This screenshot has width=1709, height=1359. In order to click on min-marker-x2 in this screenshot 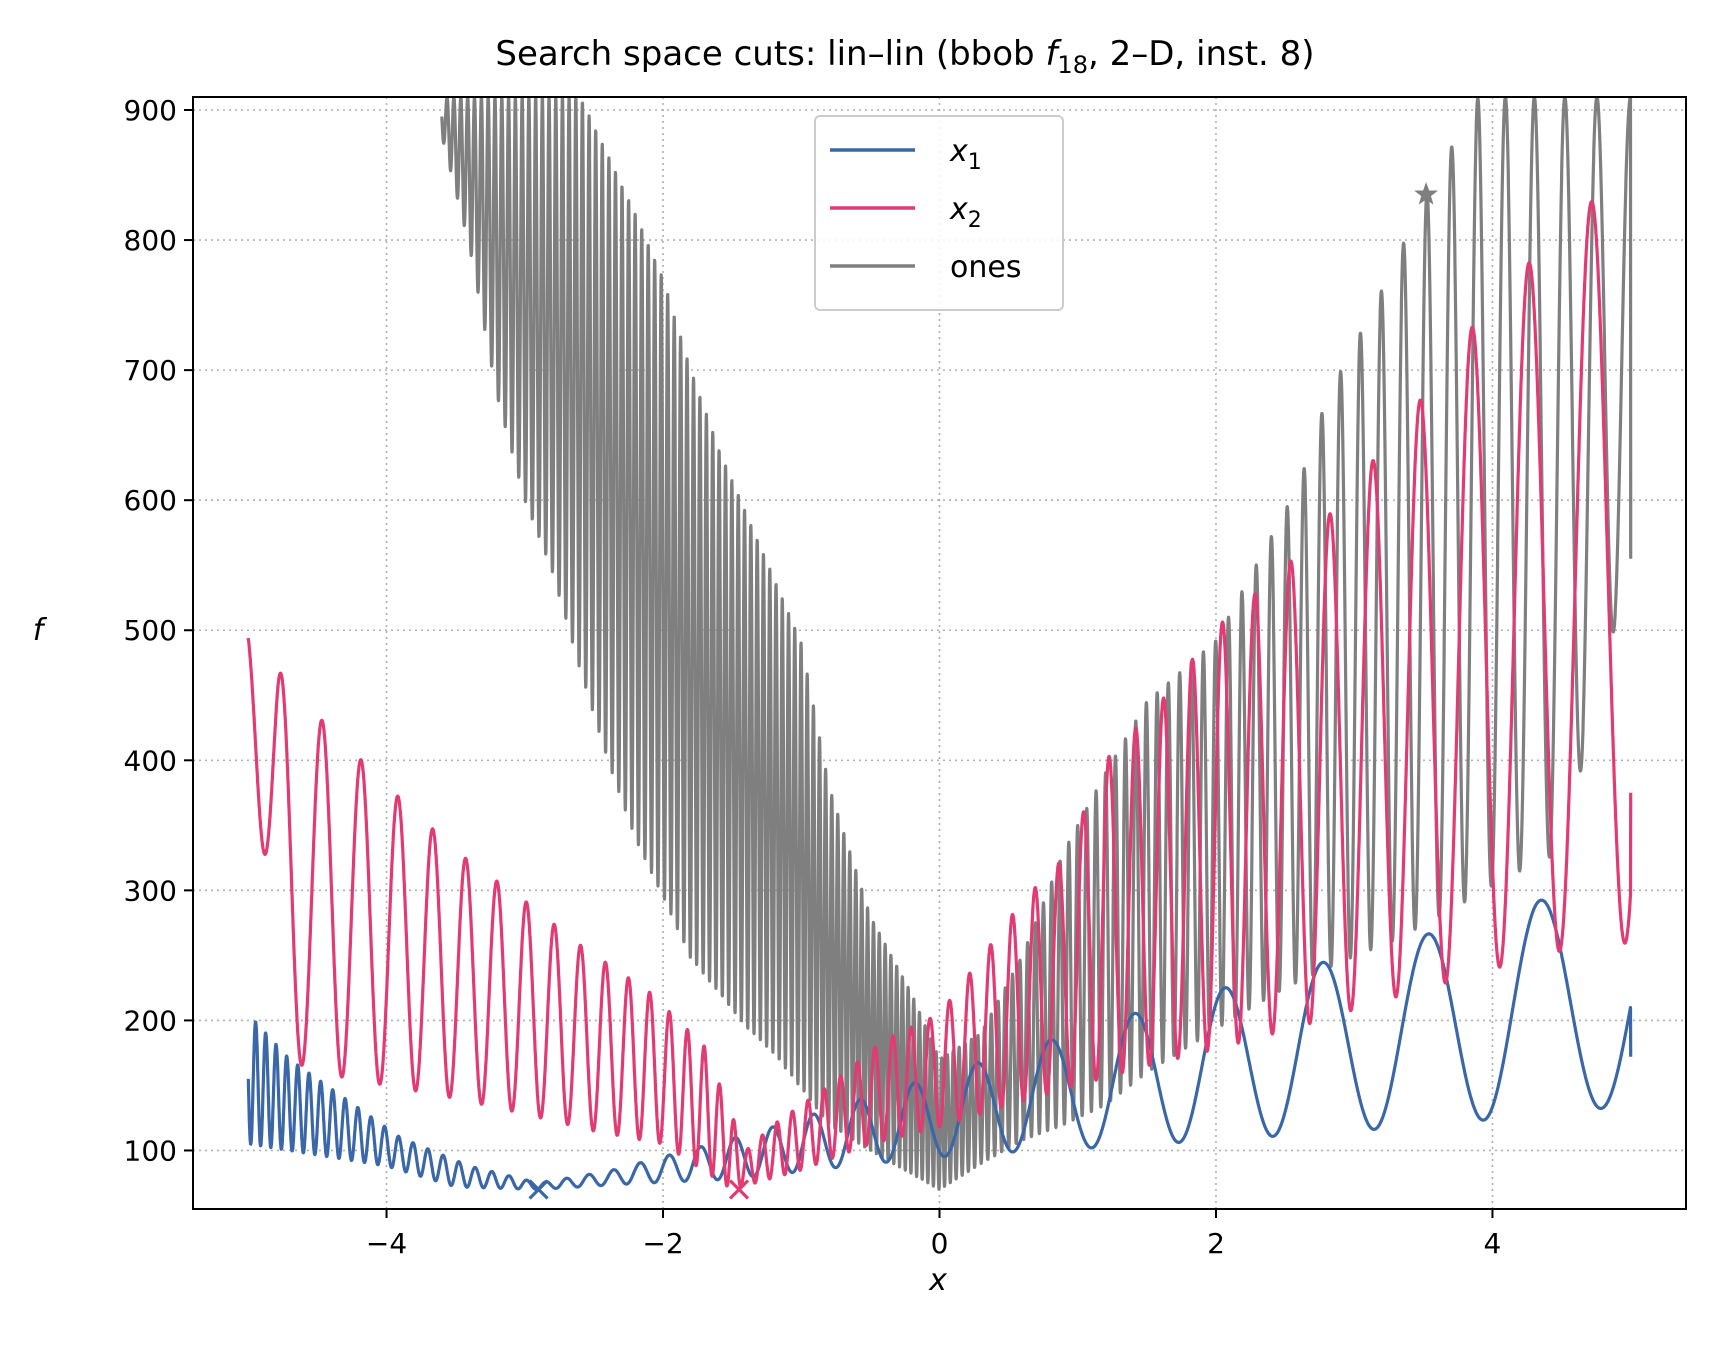, I will do `click(739, 1189)`.